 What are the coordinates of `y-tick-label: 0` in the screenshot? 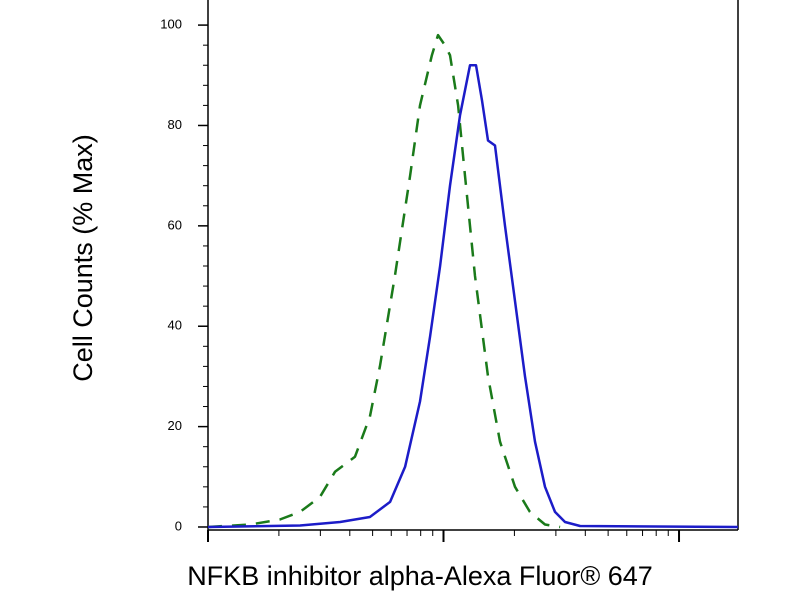 It's located at (178, 525).